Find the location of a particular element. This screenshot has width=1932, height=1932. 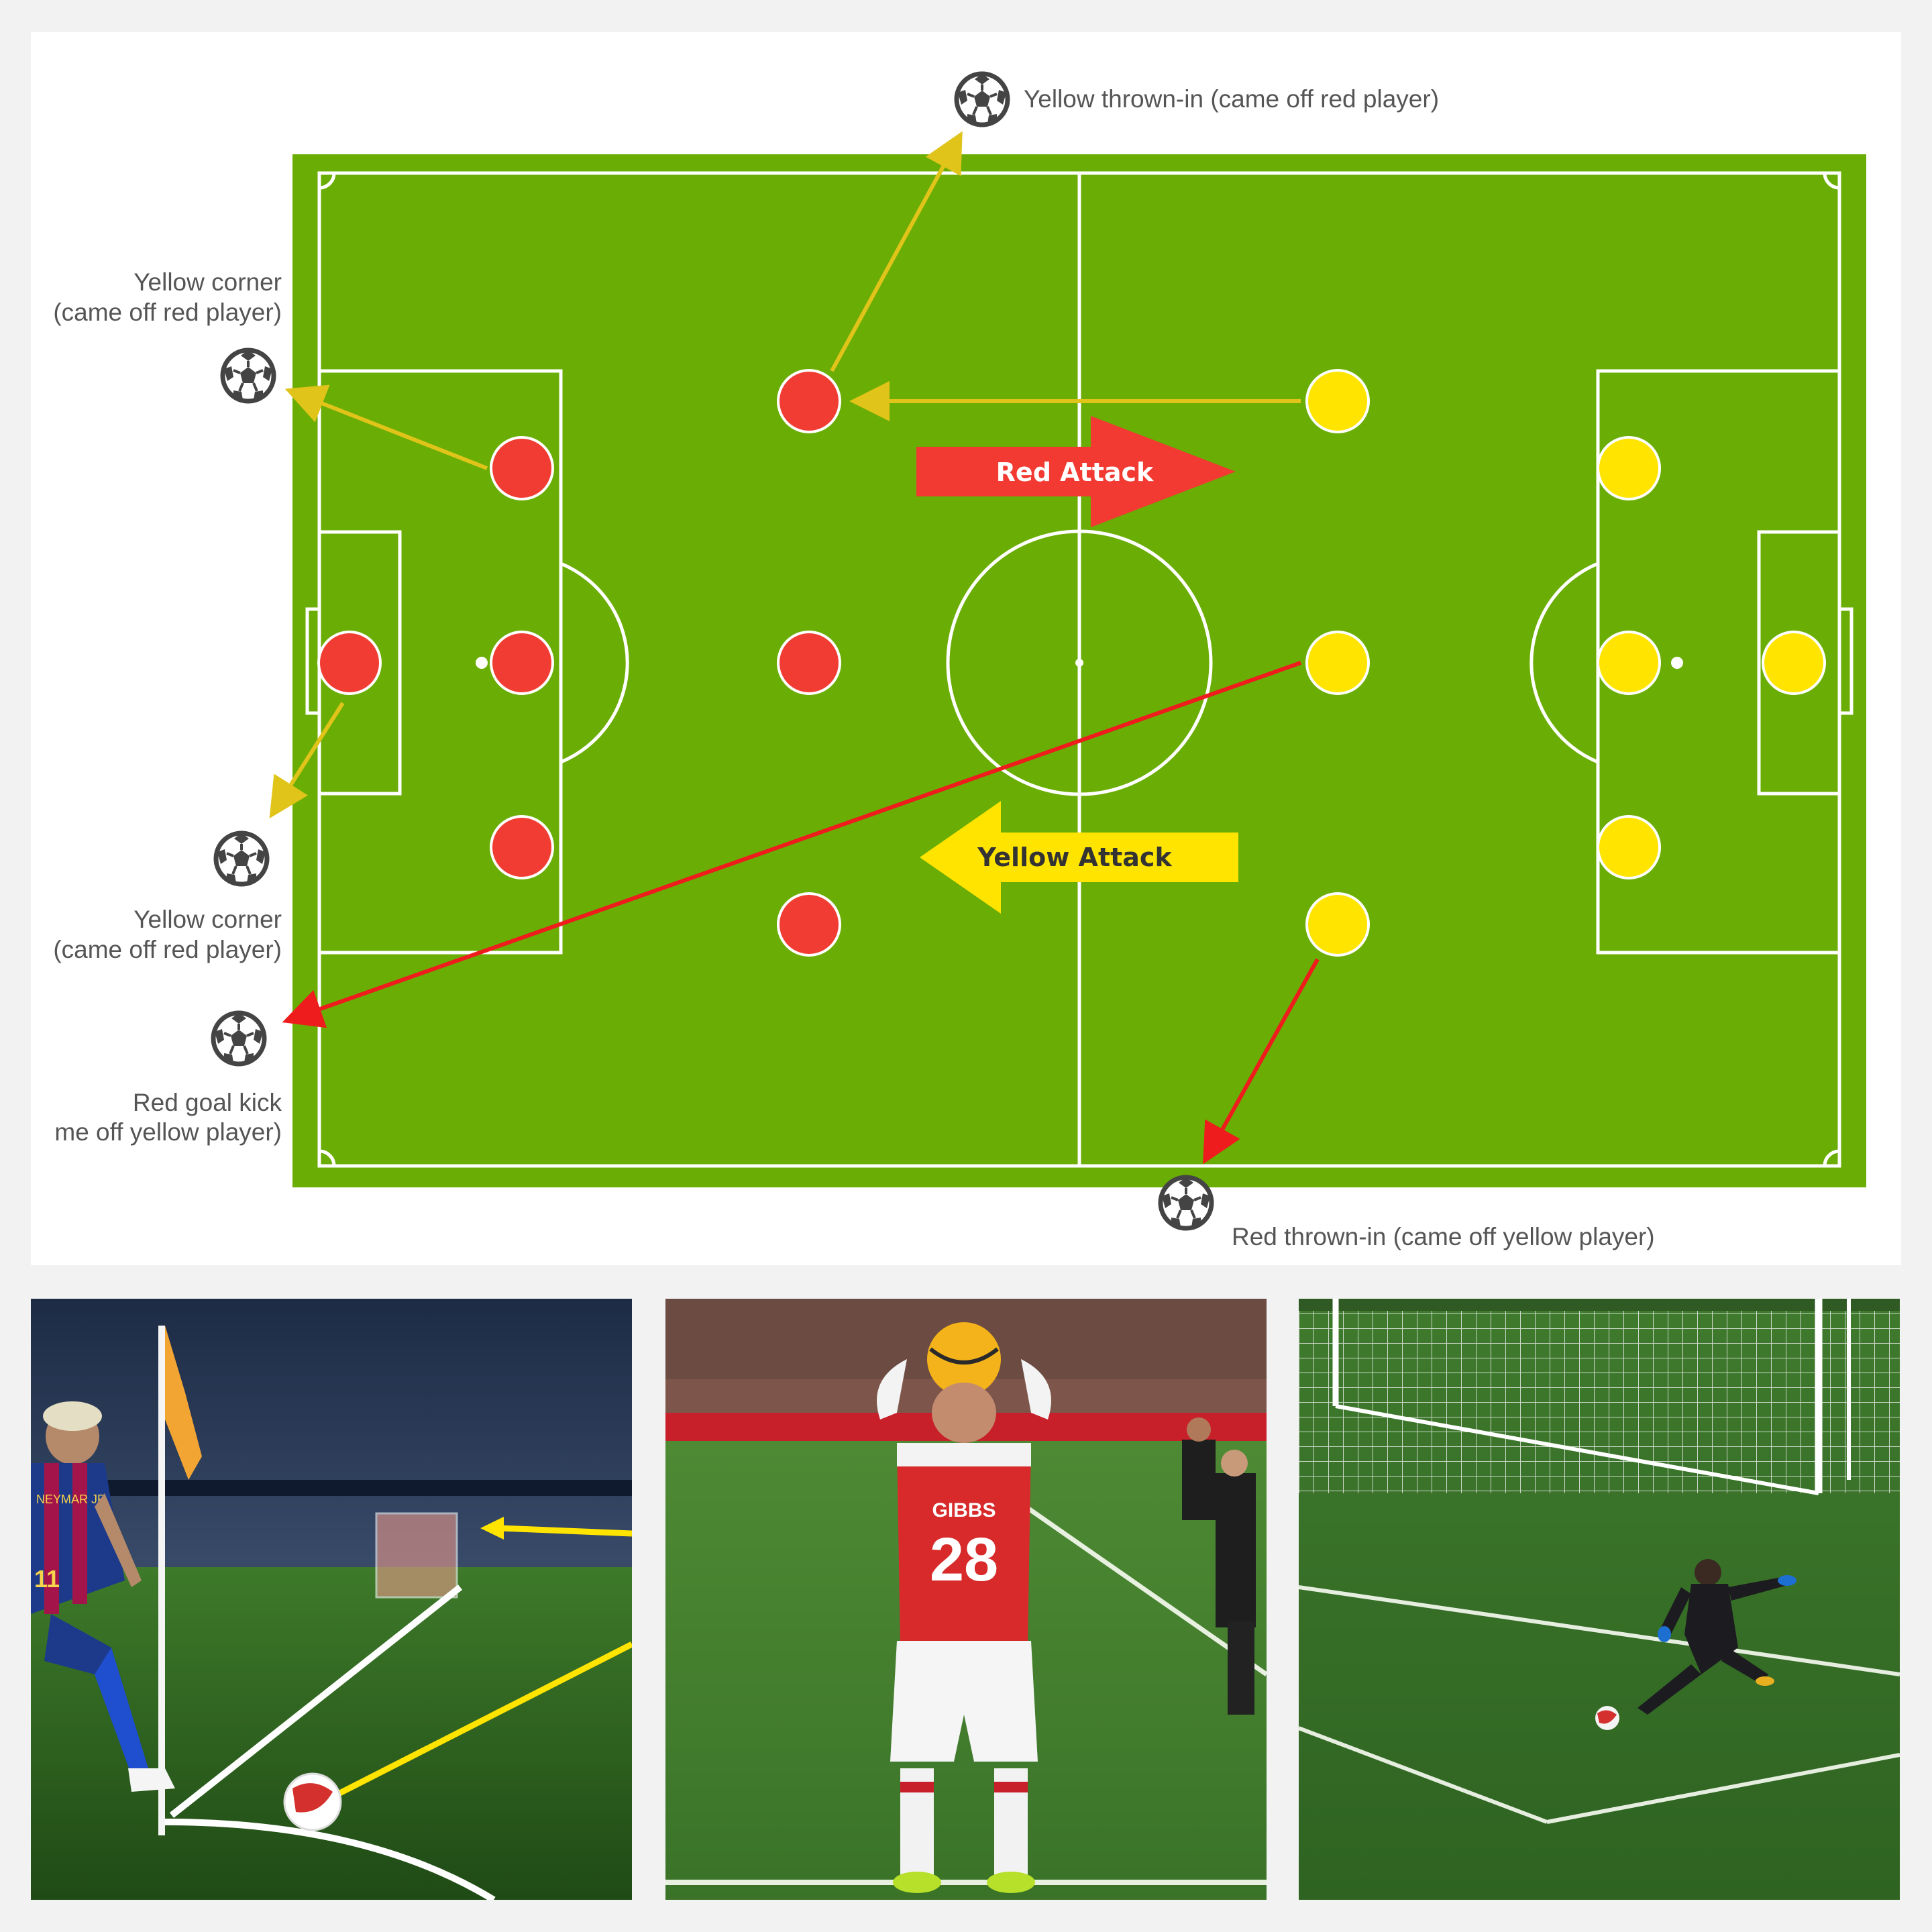

label-red-throw-in: Red thrown-in (came off yellow player) is located at coordinates (1443, 1236).